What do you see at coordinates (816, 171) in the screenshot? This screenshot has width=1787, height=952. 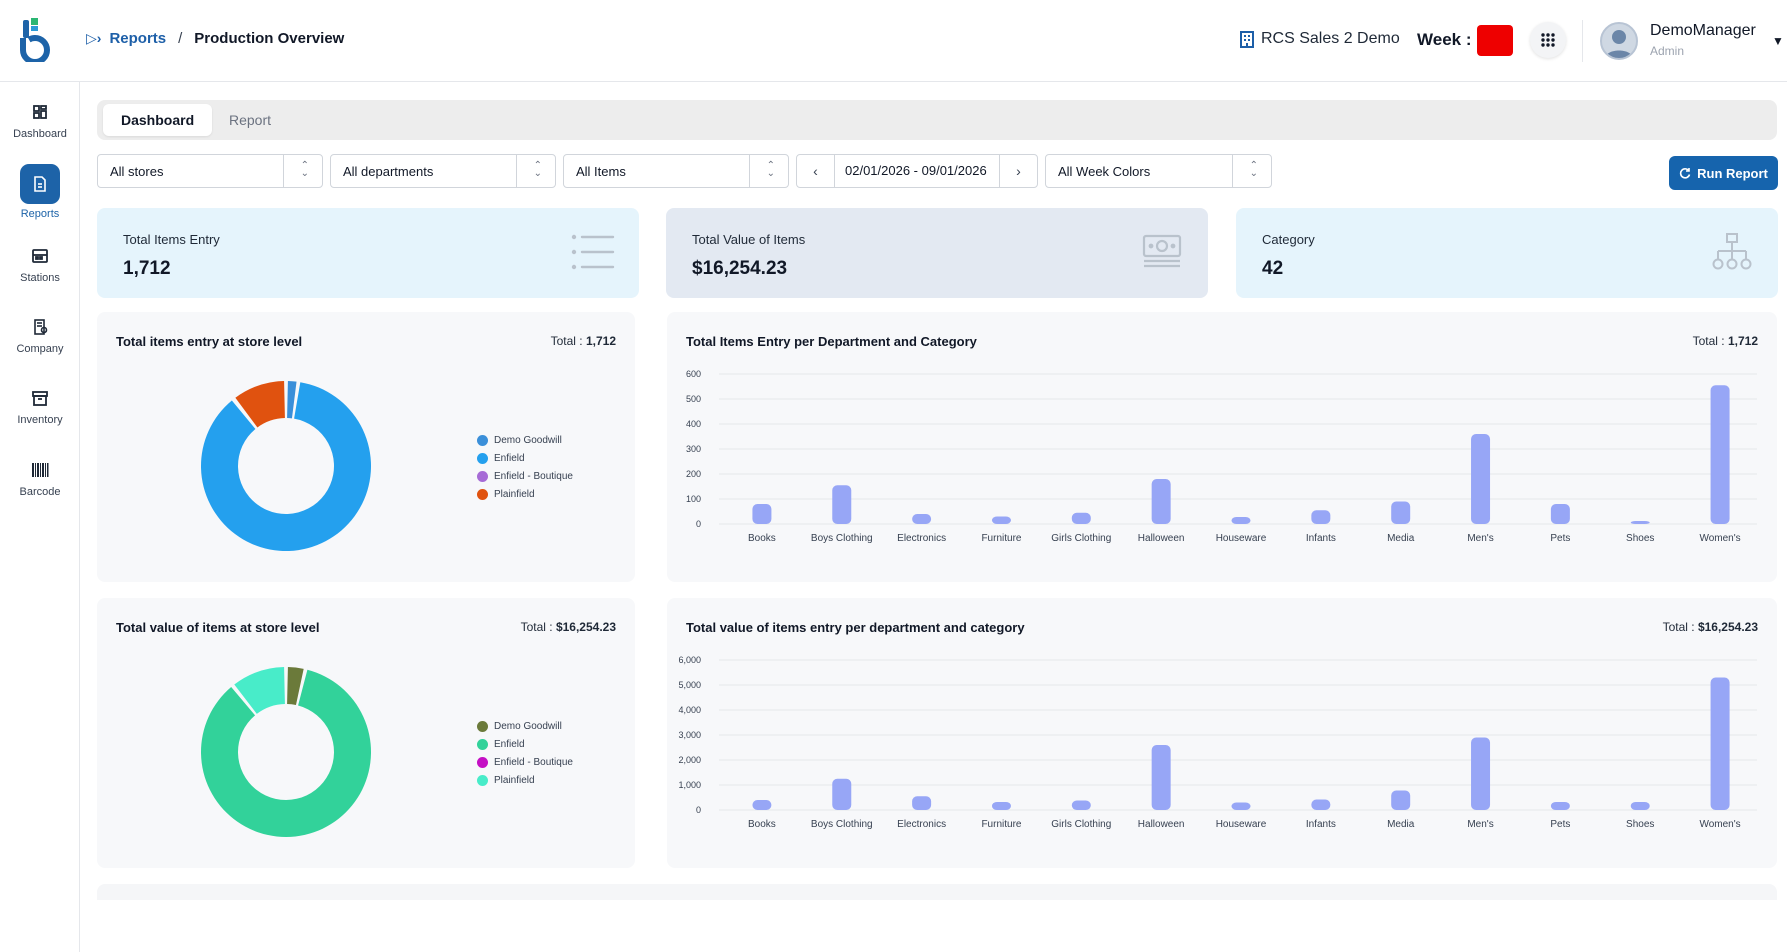 I see `previous-week-chevron-left-icon: ‹` at bounding box center [816, 171].